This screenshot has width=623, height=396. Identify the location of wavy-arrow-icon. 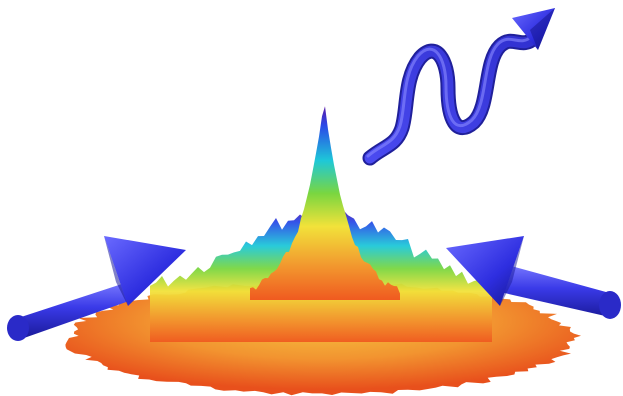
(458, 87).